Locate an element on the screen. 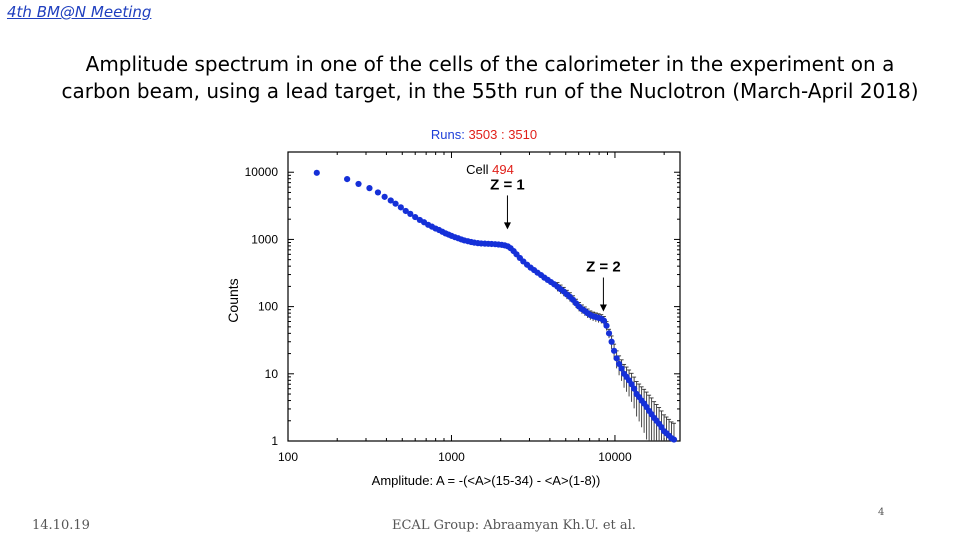 The height and width of the screenshot is (540, 960). y-axis-label: Counts is located at coordinates (233, 300).